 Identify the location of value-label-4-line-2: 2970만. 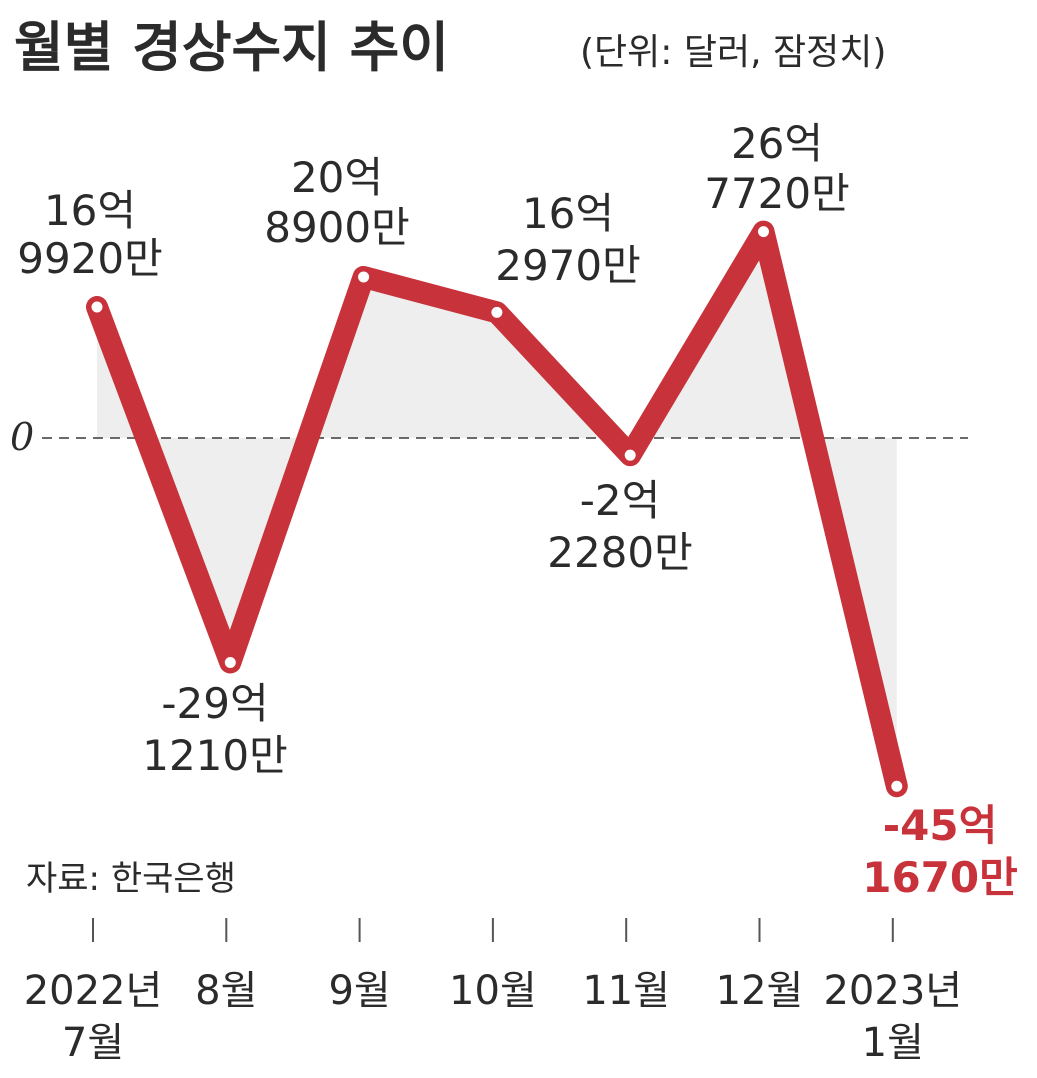
(568, 265).